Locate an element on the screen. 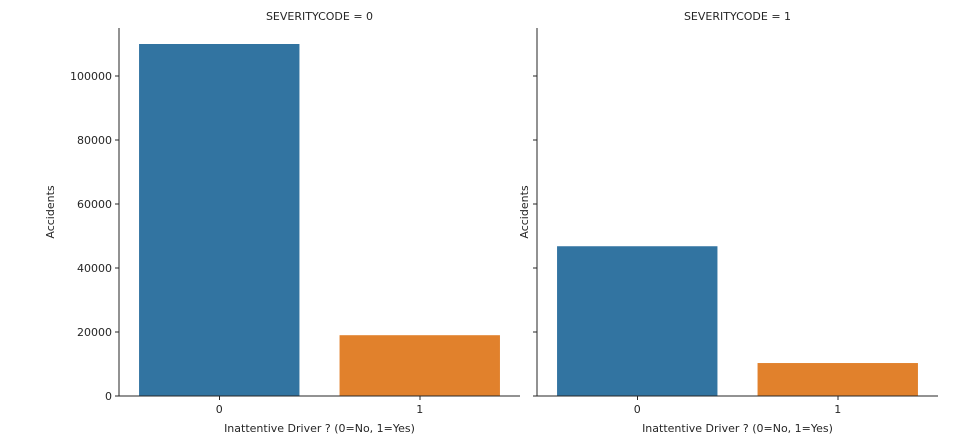 This screenshot has width=954, height=445. y-tick-label: 40000 is located at coordinates (94, 268).